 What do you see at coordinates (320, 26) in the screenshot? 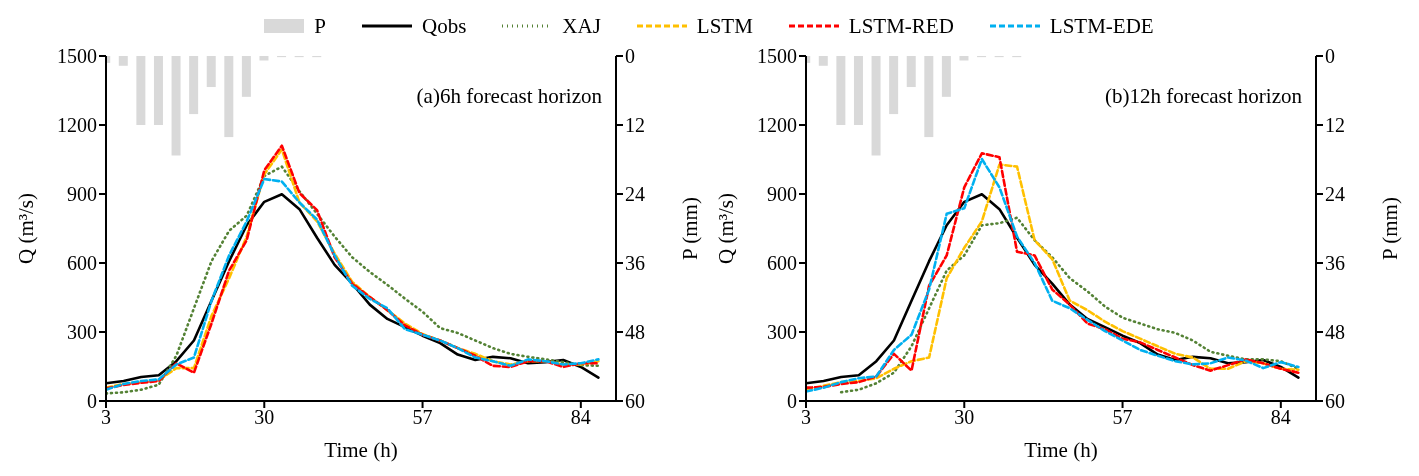
I see `legend-label: P` at bounding box center [320, 26].